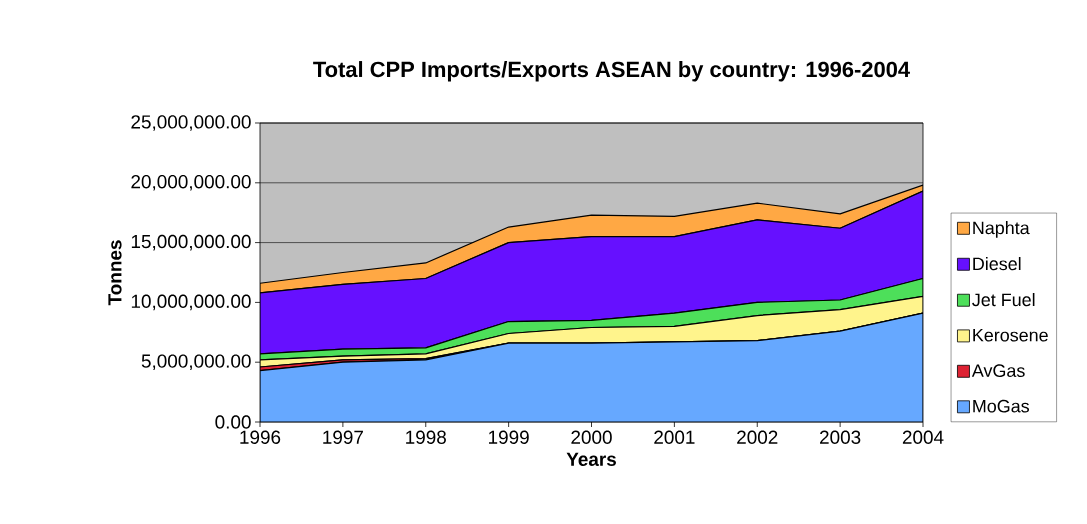 This screenshot has height=524, width=1087. Describe the element at coordinates (509, 437) in the screenshot. I see `x-tick-label: 1999` at that location.